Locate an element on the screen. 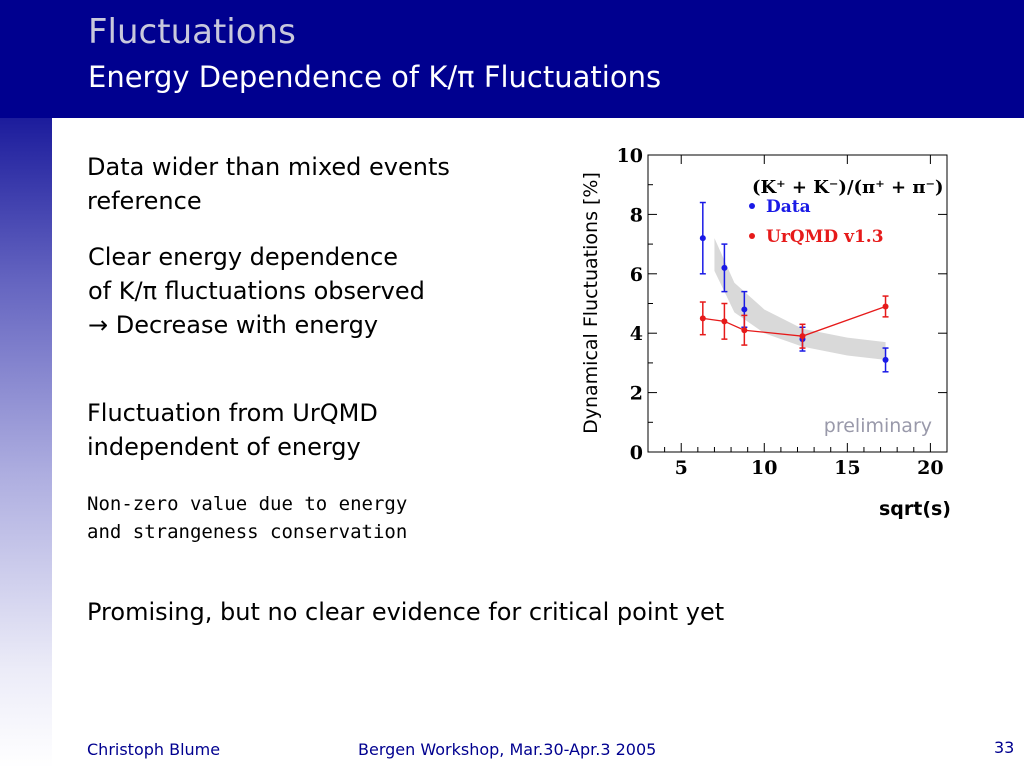 This screenshot has height=768, width=1024. y-tick-label: 2 is located at coordinates (636, 394).